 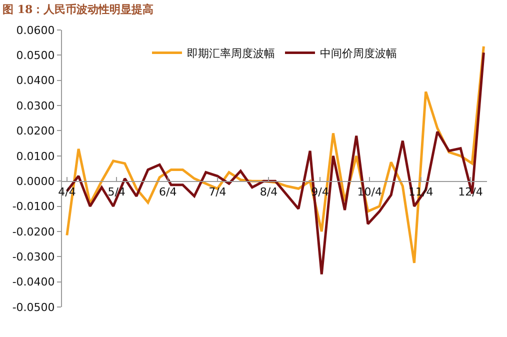 I want to click on x-tick-label: 8/4, so click(x=269, y=191).